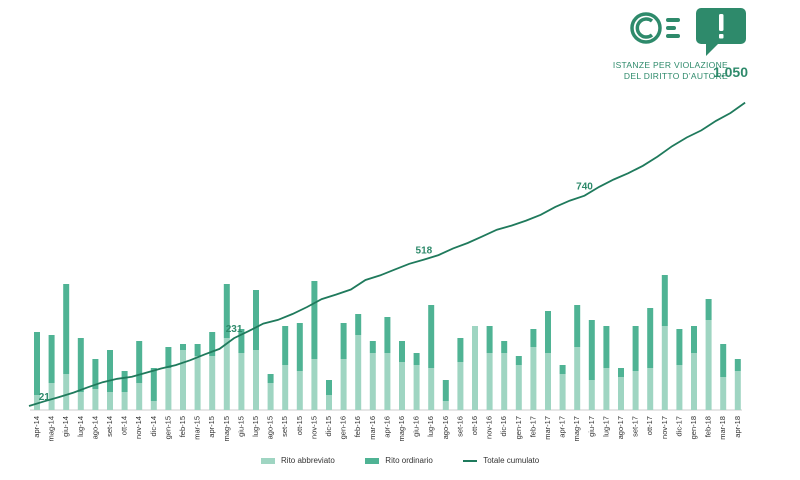  What do you see at coordinates (284, 426) in the screenshot?
I see `x-tick-set-15: set-15` at bounding box center [284, 426].